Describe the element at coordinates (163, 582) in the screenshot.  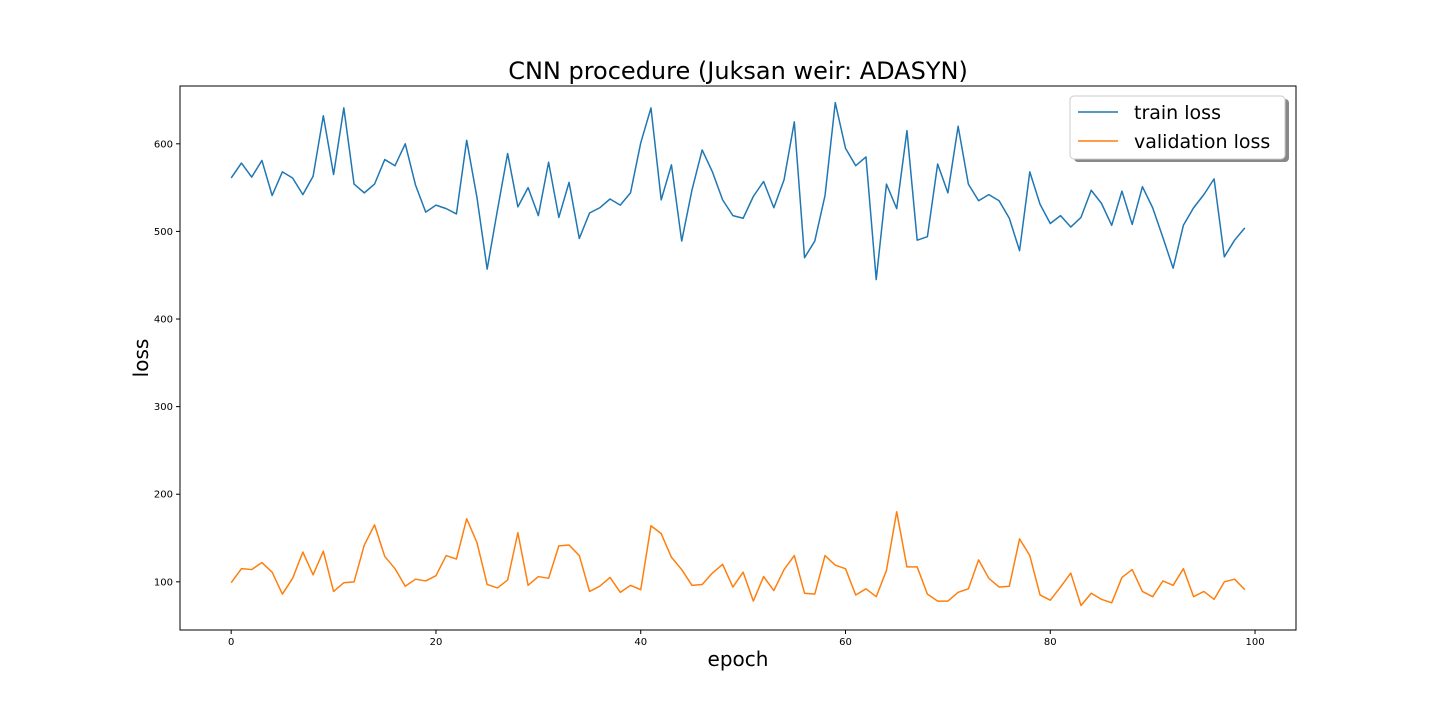
I see `y-tick-label: 100` at that location.